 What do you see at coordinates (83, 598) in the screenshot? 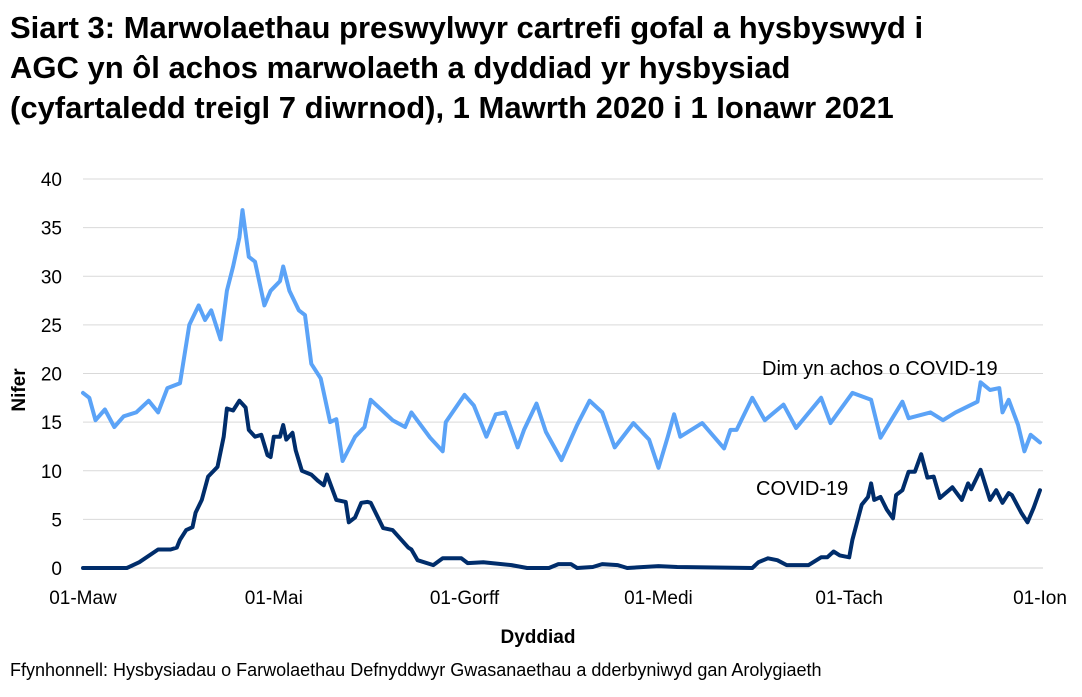
I see `x-tick-label: 01-Maw` at bounding box center [83, 598].